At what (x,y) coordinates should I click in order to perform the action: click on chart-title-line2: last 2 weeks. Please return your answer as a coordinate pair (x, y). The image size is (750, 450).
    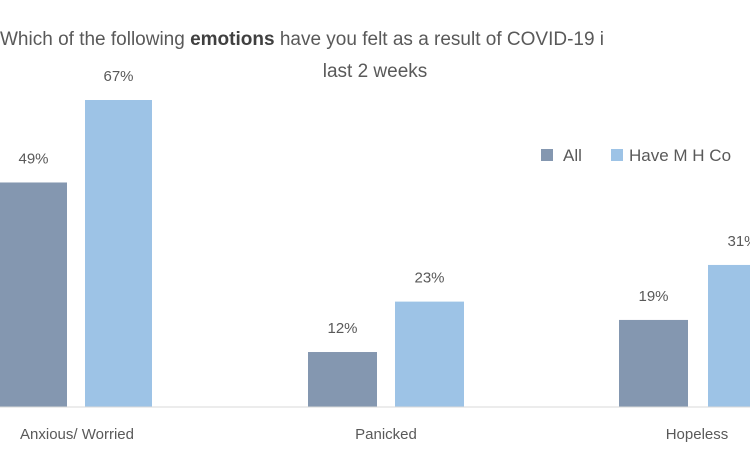
    Looking at the image, I should click on (375, 71).